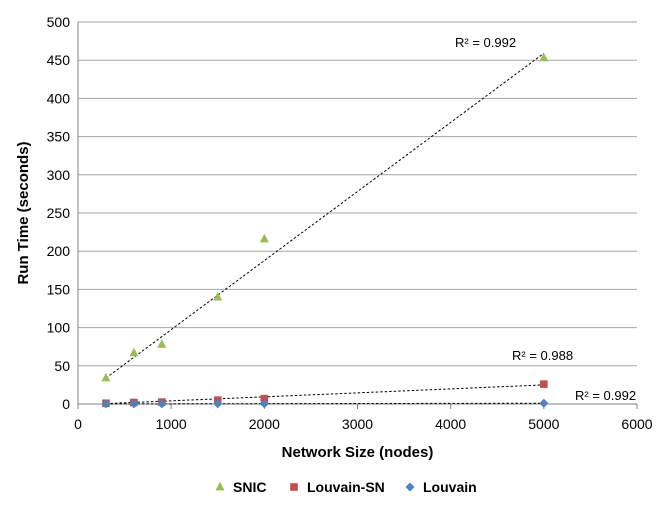 The width and height of the screenshot is (664, 513). Describe the element at coordinates (62, 366) in the screenshot. I see `y-tick-label: 50` at that location.